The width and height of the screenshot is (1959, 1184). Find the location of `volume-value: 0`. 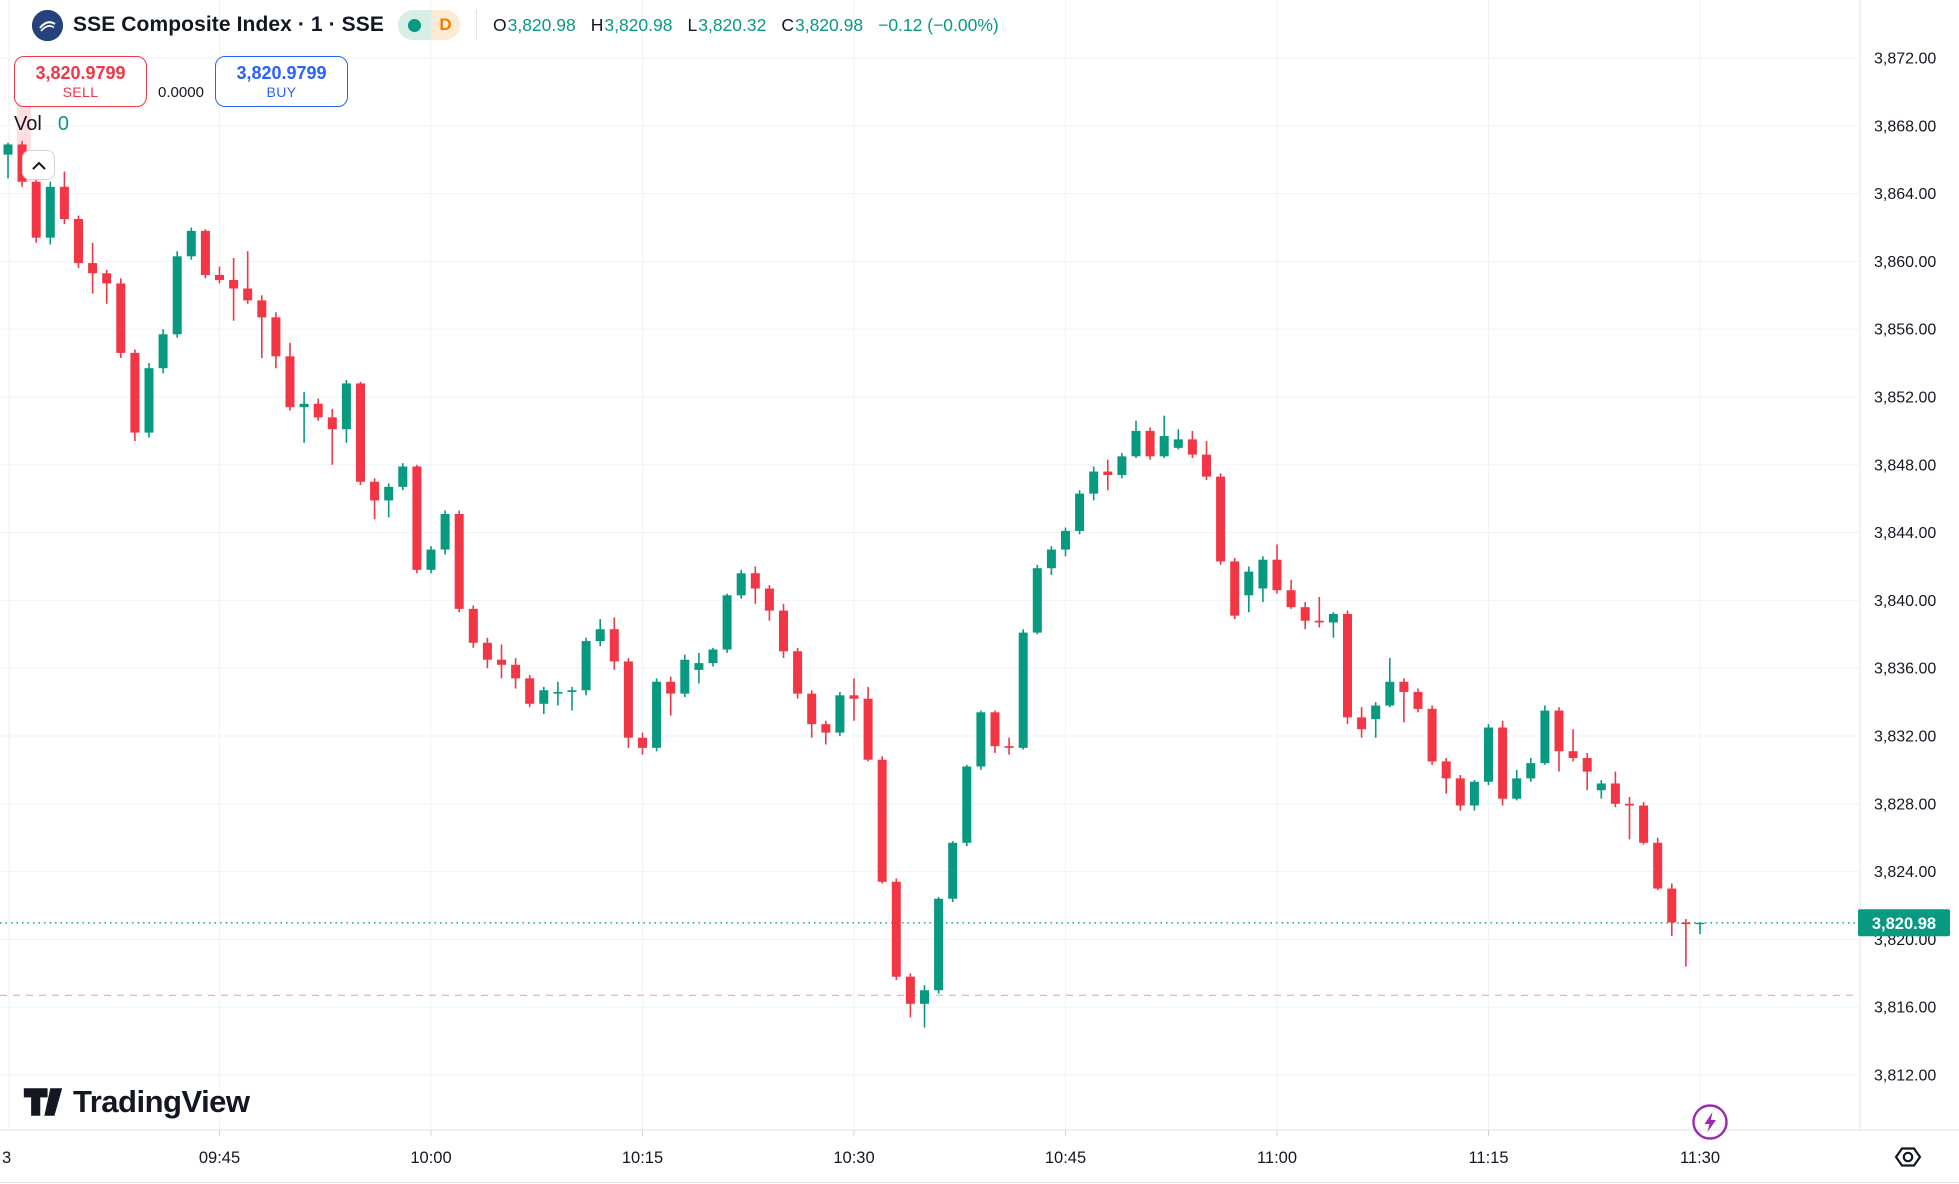

volume-value: 0 is located at coordinates (63, 124).